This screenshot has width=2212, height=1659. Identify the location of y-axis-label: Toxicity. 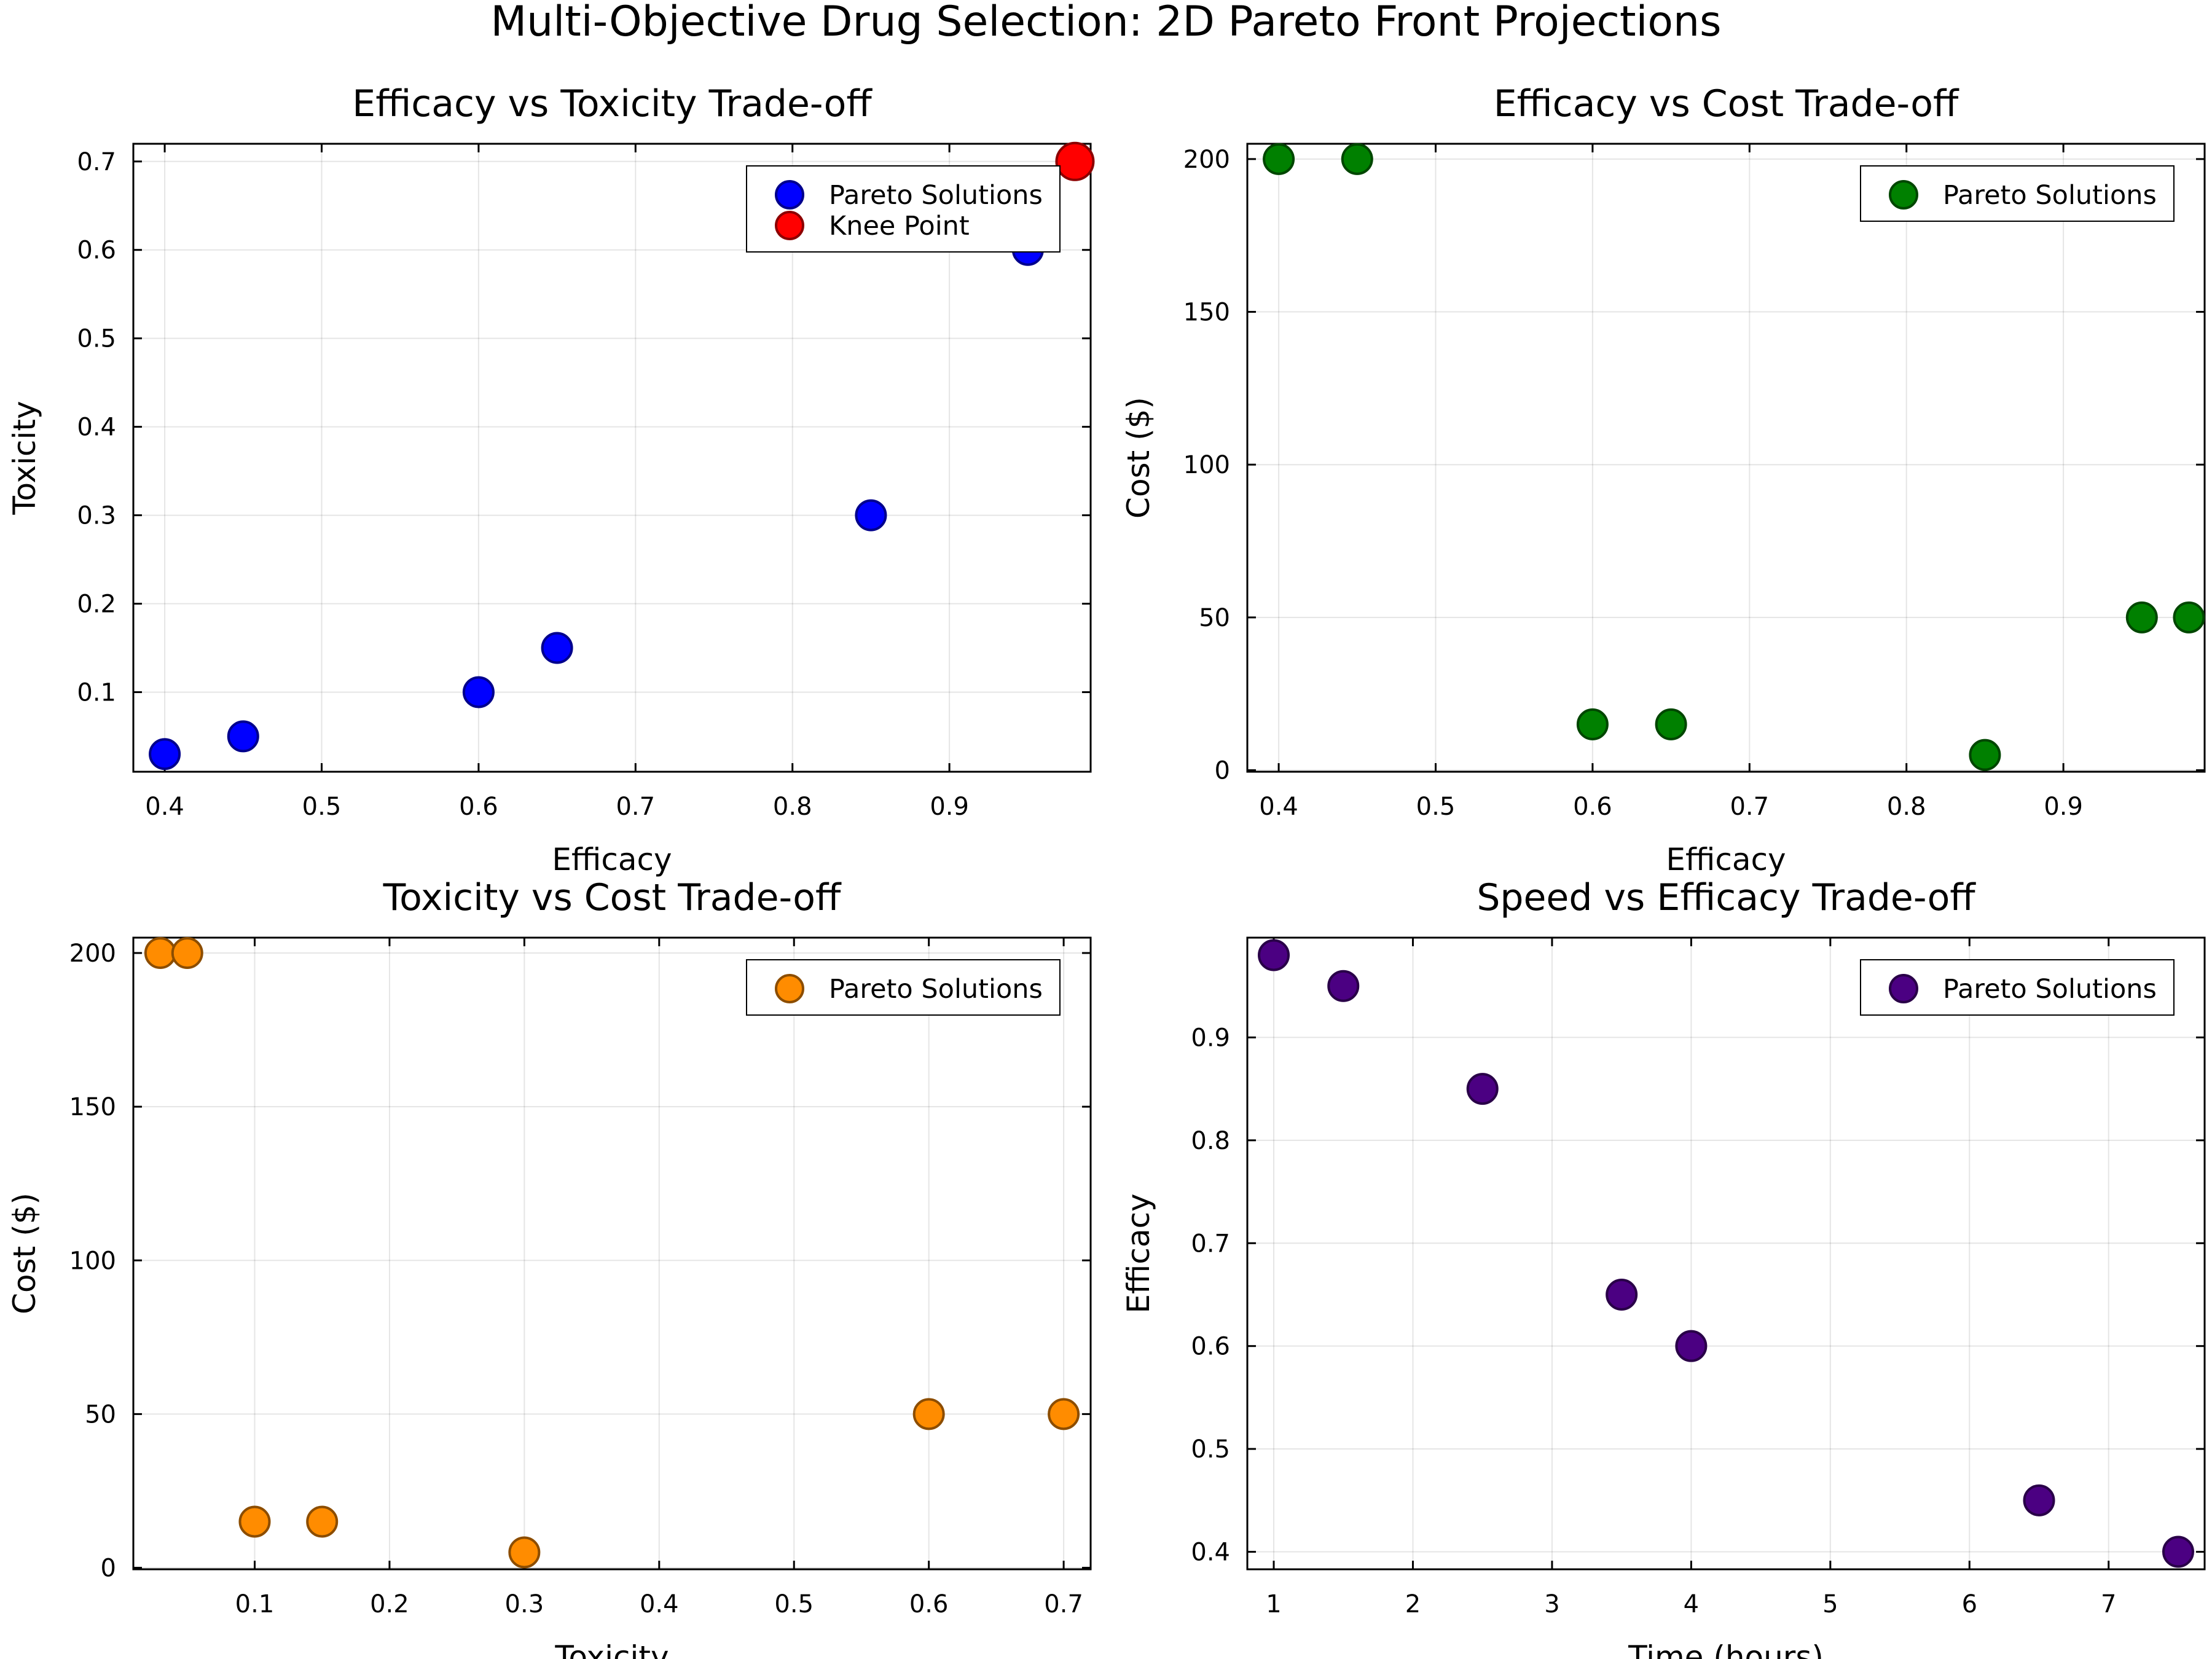
(24, 458).